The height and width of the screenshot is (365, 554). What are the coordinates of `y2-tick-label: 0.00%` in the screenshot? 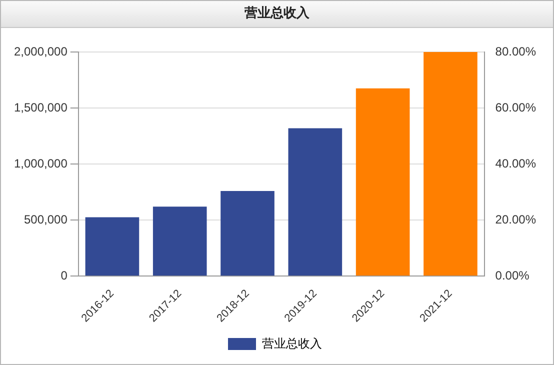 It's located at (512, 275).